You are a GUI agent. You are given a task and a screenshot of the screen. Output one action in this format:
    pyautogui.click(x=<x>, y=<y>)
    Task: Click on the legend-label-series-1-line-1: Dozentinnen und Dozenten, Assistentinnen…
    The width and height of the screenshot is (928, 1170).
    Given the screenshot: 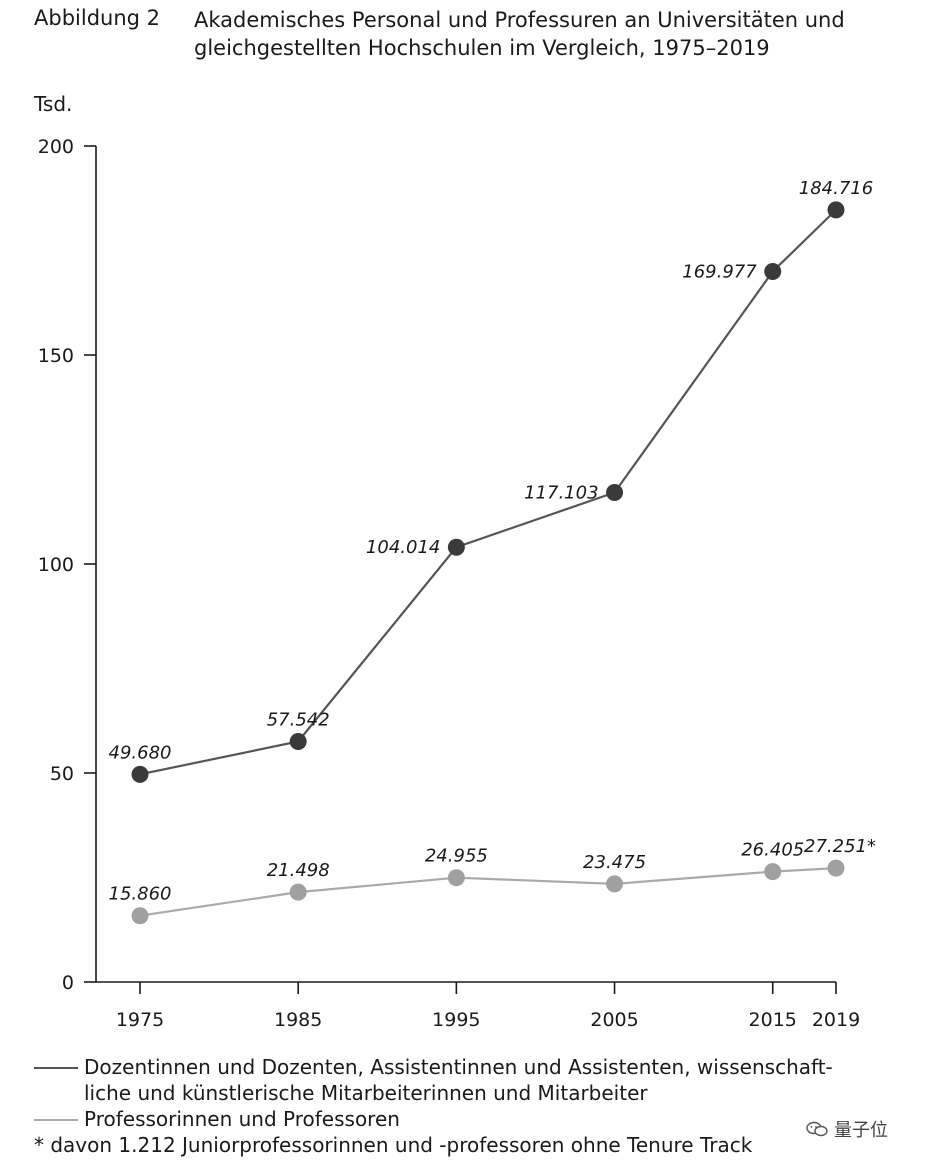 What is the action you would take?
    pyautogui.click(x=458, y=1067)
    